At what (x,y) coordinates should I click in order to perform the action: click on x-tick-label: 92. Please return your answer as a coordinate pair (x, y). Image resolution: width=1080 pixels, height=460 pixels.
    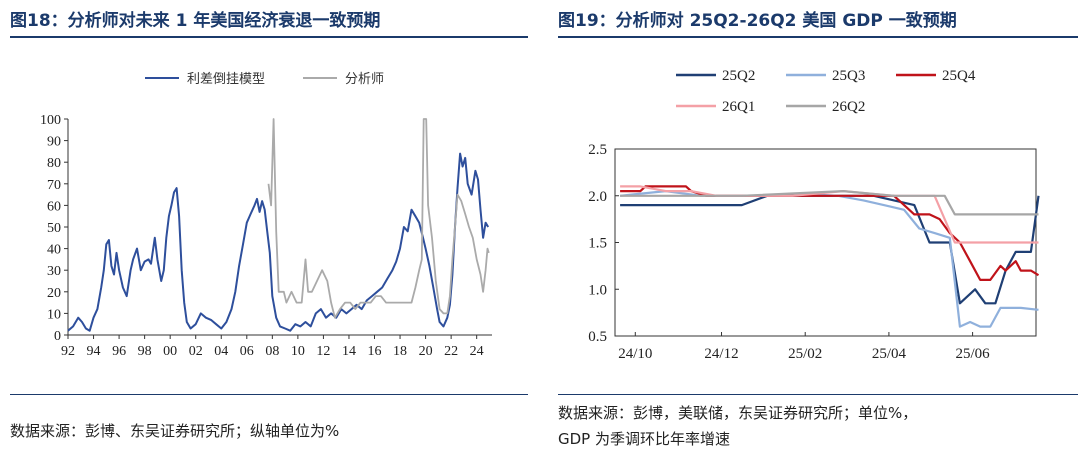
    Looking at the image, I should click on (68, 351).